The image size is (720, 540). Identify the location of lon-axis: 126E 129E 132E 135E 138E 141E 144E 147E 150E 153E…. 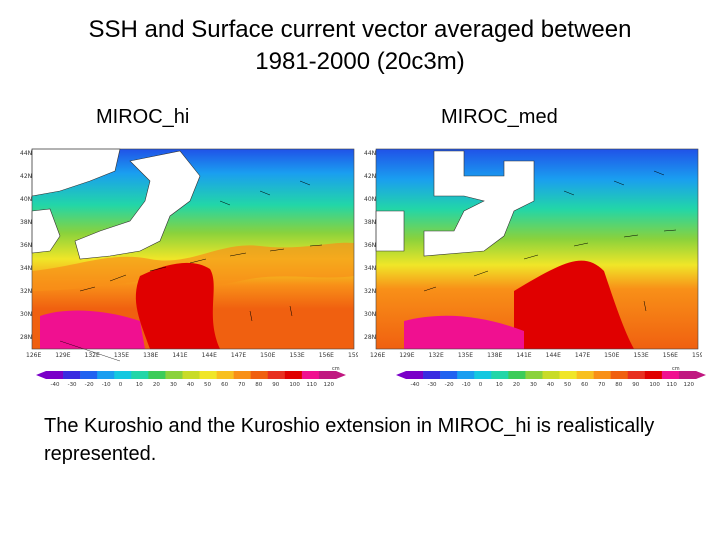
(536, 355).